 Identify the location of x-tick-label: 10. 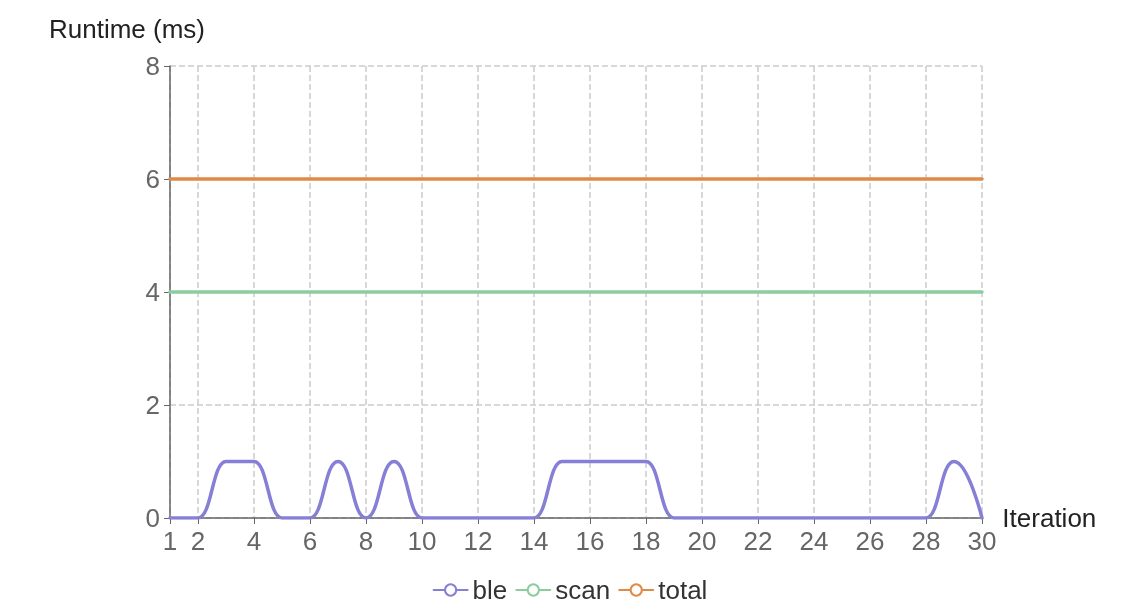
(422, 541).